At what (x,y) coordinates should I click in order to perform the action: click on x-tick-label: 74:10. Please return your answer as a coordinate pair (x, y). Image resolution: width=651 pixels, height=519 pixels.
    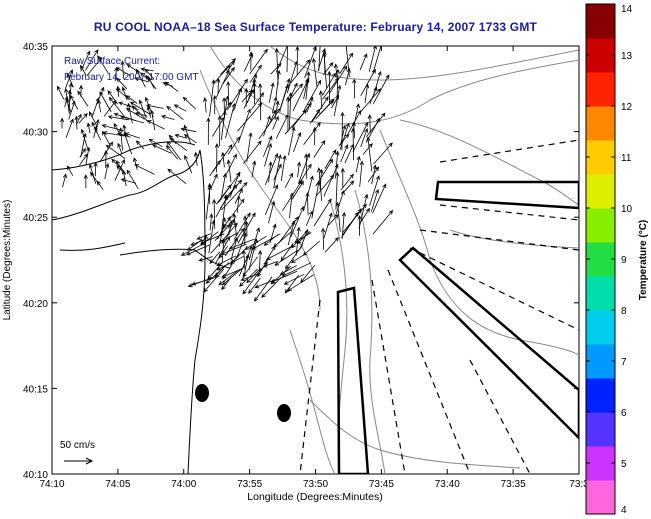
    Looking at the image, I should click on (51, 484).